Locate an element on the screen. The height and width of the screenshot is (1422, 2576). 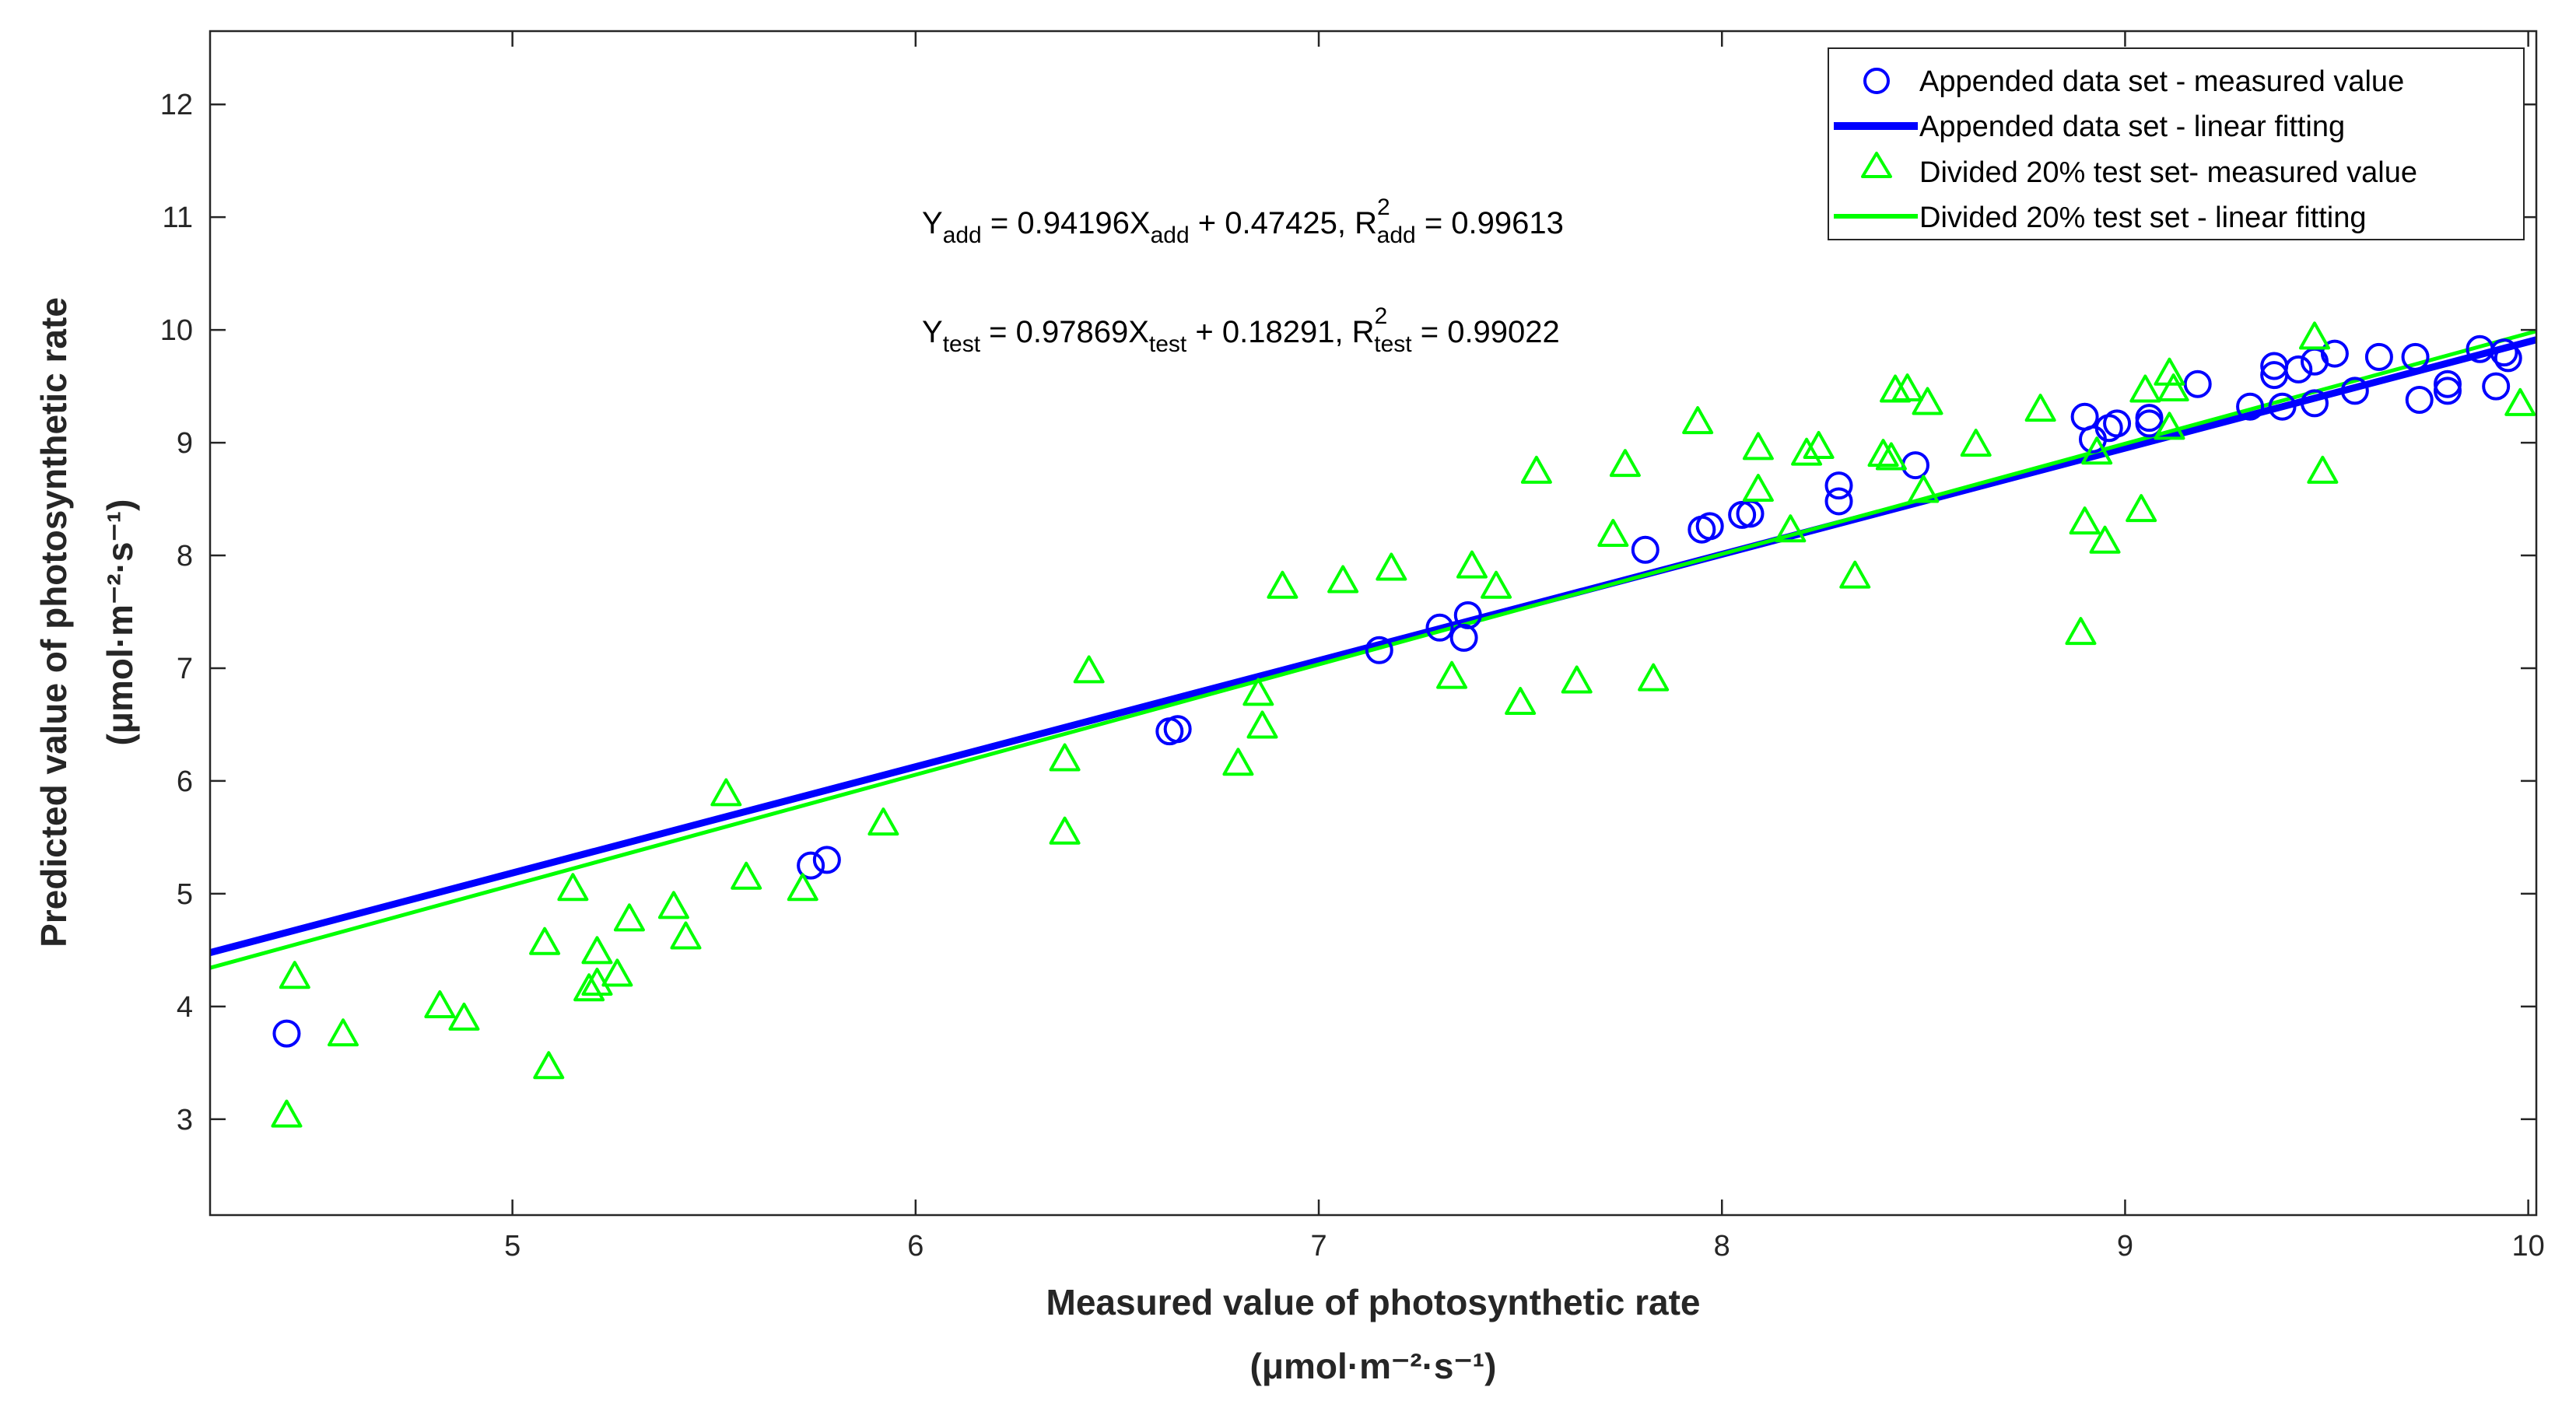
y-tick-label: 5 is located at coordinates (185, 895).